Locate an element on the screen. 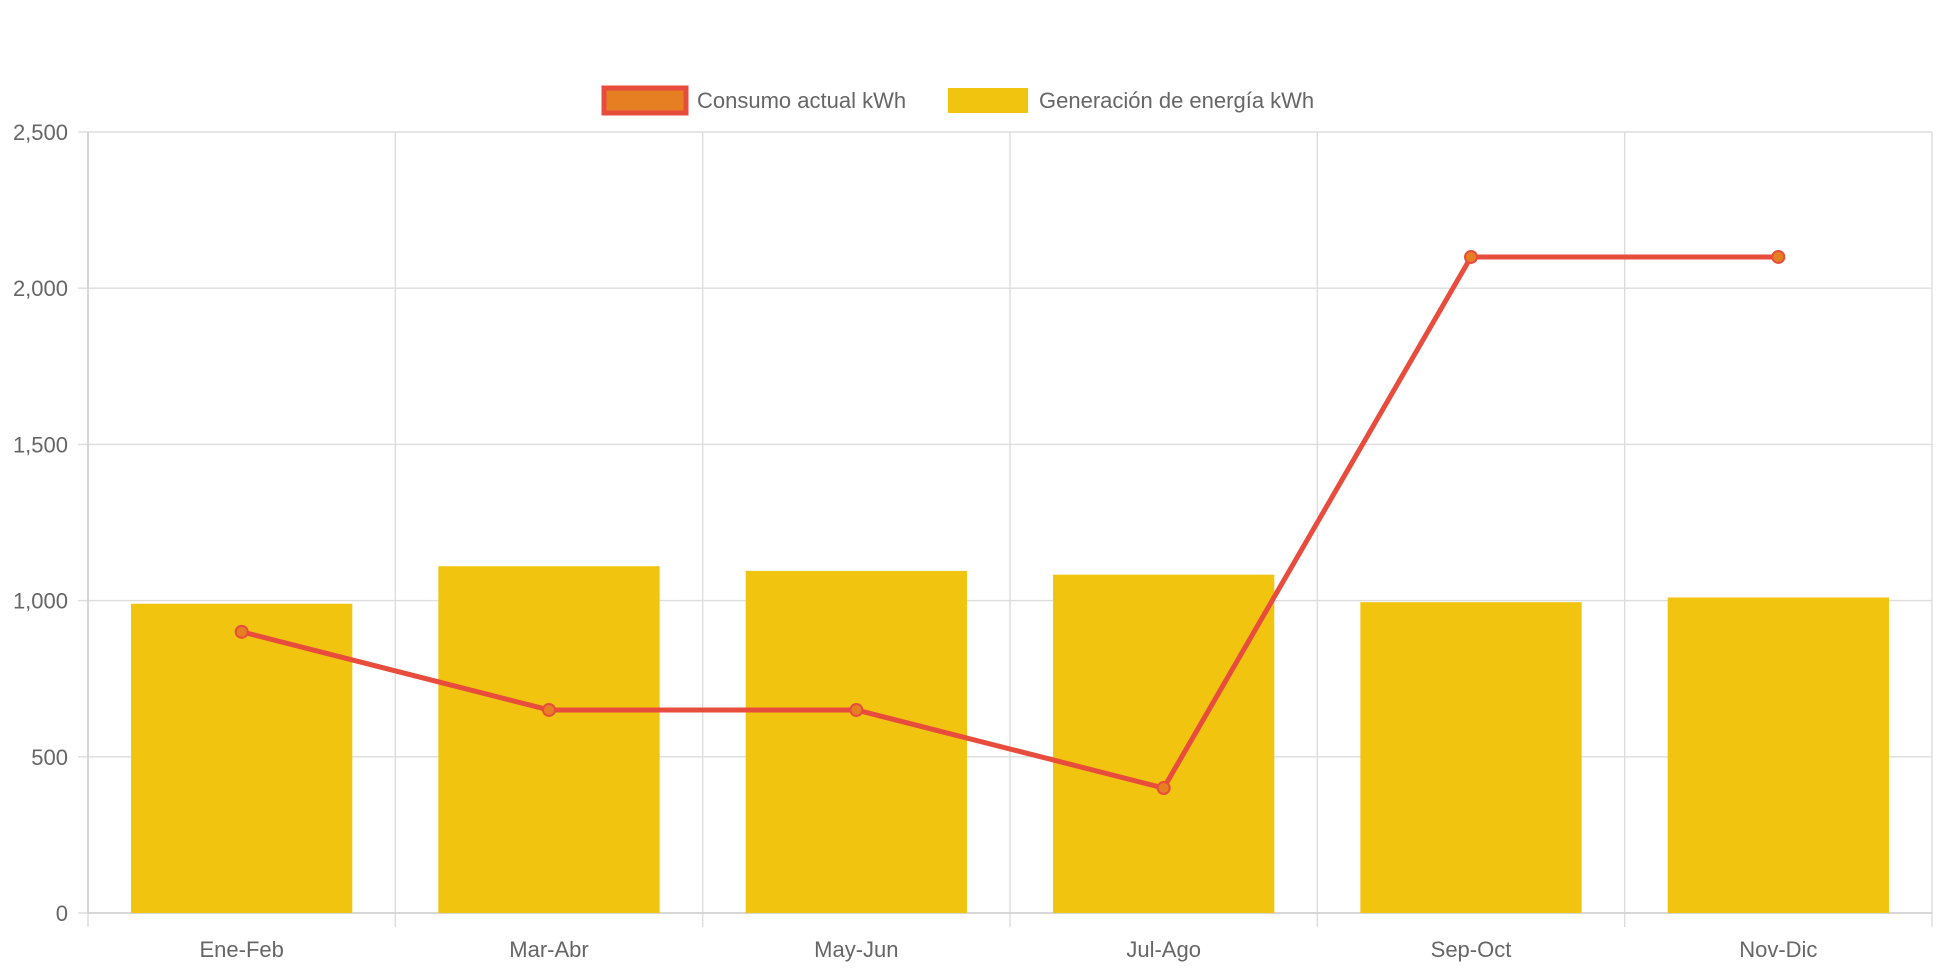 This screenshot has width=1942, height=970. y-tick-label: 2,000 is located at coordinates (40, 288).